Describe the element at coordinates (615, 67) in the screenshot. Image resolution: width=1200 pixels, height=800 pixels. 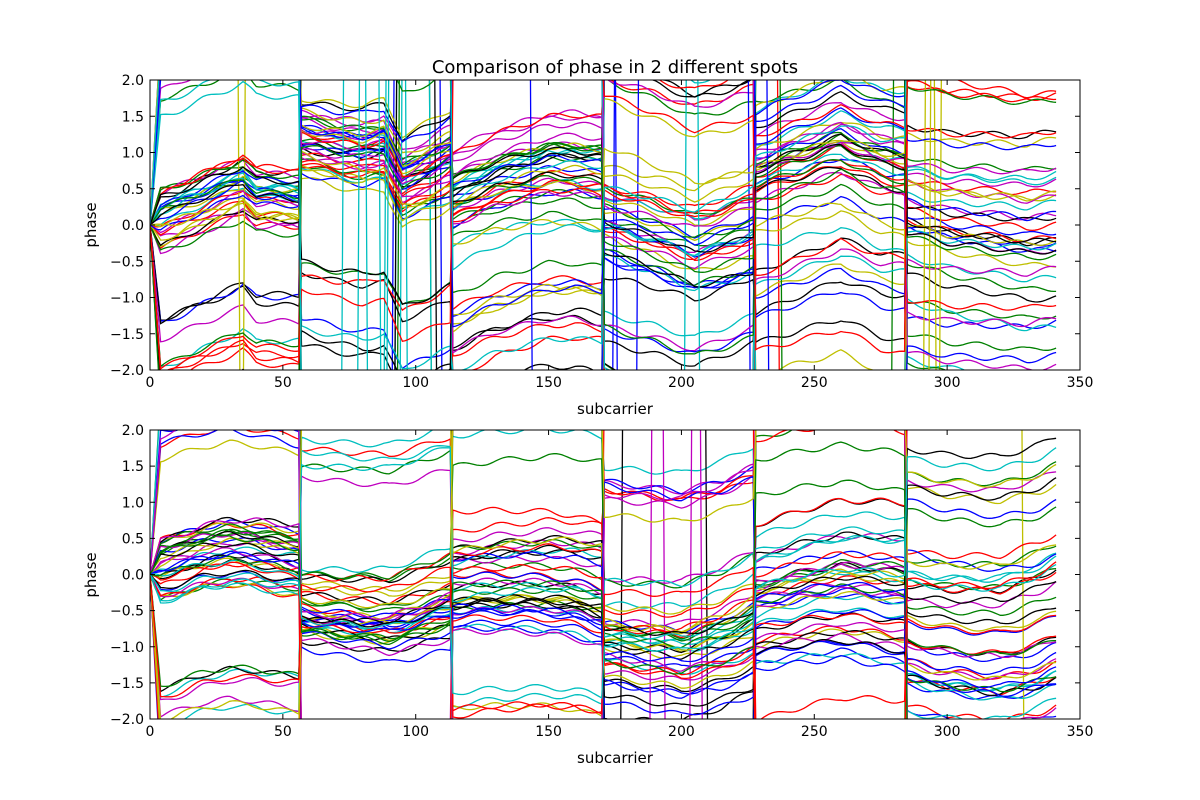
I see `chart-title: Comparison of phase in 2 different spots` at that location.